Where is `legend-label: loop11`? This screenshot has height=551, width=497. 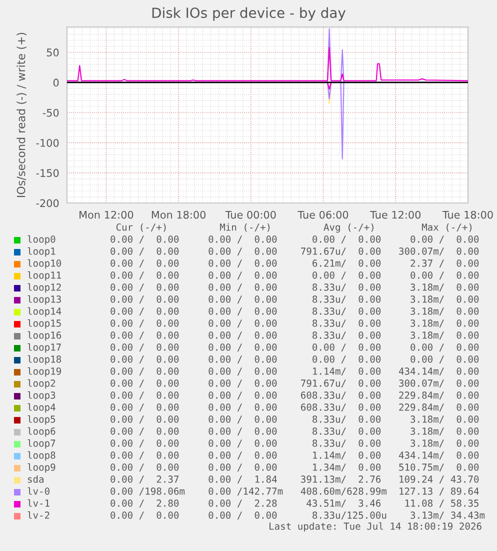 legend-label: loop11 is located at coordinates (44, 276).